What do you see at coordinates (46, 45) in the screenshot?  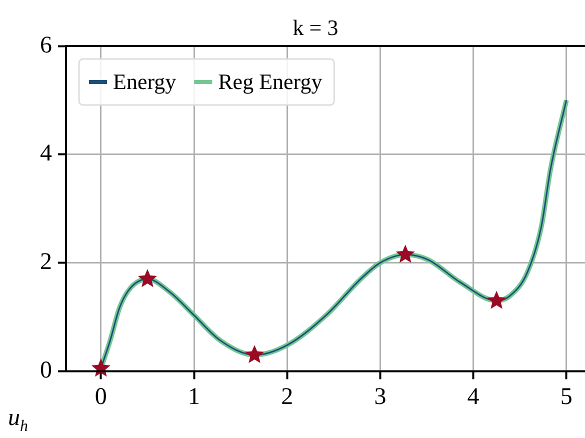 I see `y-tick-label: 6` at bounding box center [46, 45].